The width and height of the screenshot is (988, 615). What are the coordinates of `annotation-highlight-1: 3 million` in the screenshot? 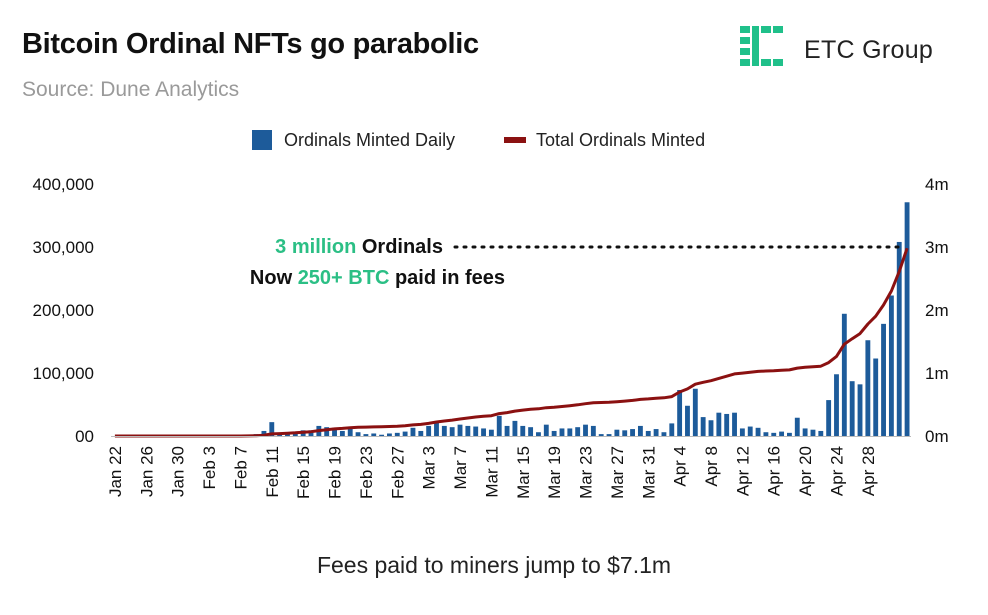 It's located at (315, 247).